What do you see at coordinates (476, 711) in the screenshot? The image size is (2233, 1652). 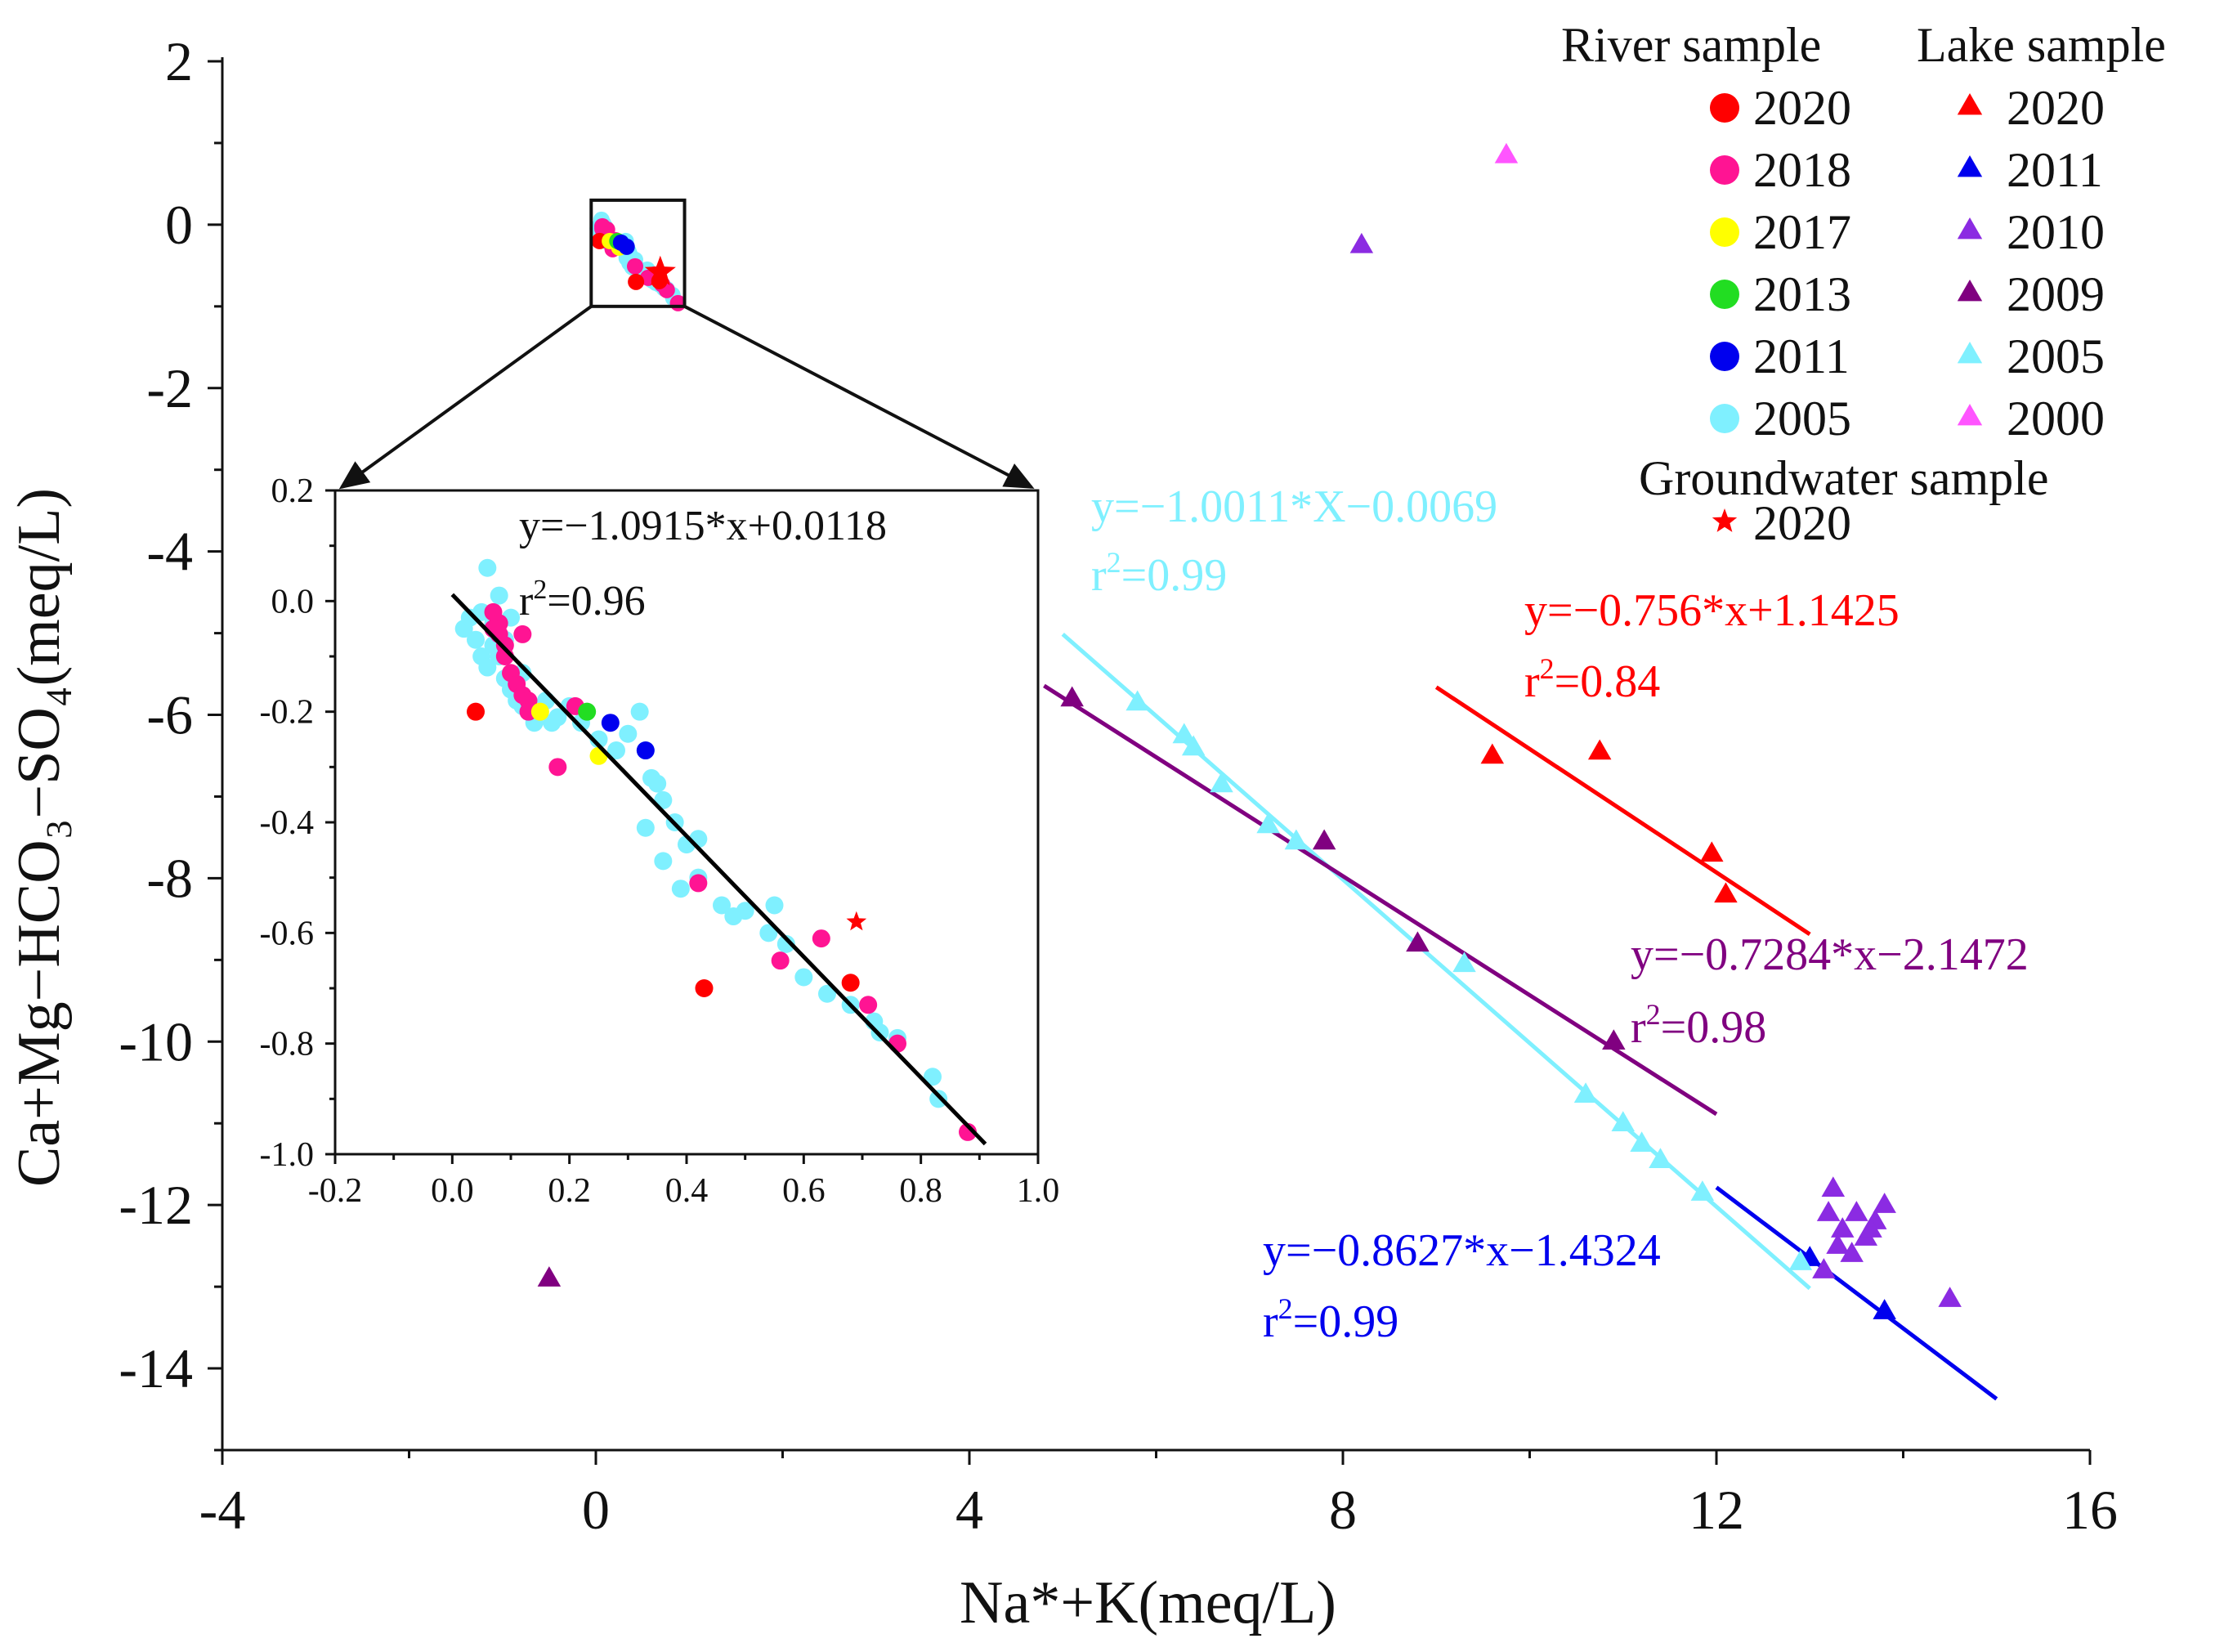 I see `inset-point-2020` at bounding box center [476, 711].